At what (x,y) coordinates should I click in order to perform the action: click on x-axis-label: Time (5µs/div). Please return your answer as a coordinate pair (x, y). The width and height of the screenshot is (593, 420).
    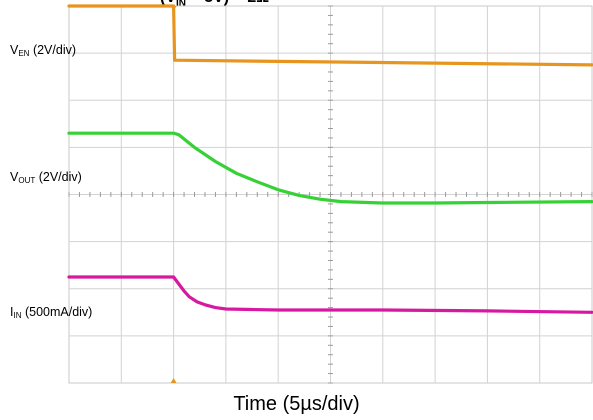
    Looking at the image, I should click on (296, 404).